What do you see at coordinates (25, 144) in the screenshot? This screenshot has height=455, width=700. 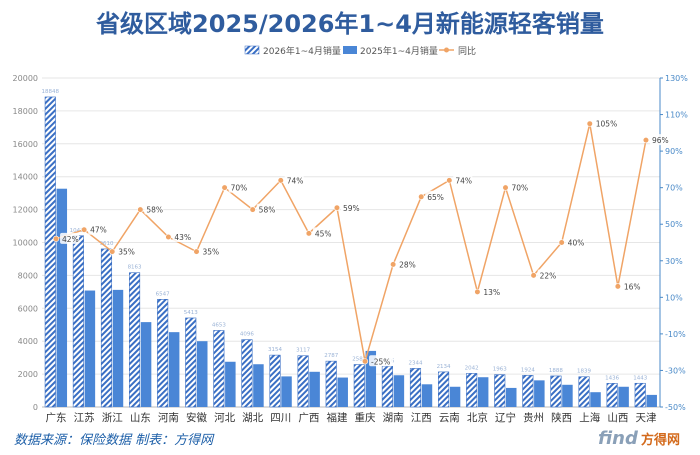 I see `left-tick-label: 16000` at bounding box center [25, 144].